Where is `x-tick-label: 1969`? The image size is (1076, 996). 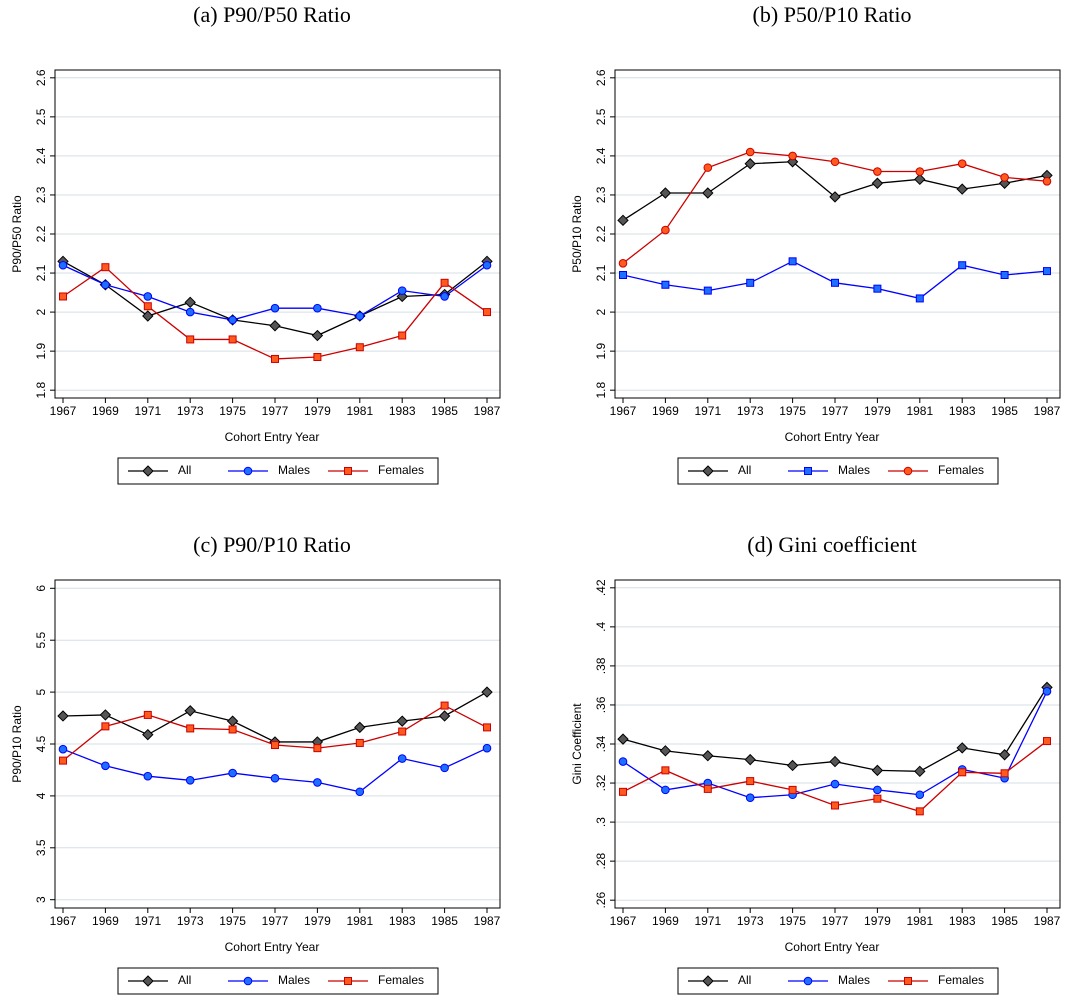
x-tick-label: 1969 is located at coordinates (665, 411).